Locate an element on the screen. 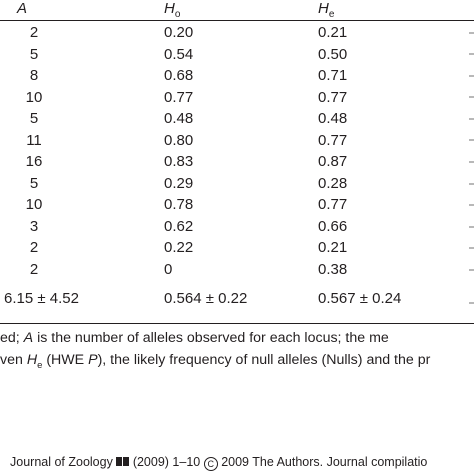  journal-name: Journal of Zoology is located at coordinates (61, 462).